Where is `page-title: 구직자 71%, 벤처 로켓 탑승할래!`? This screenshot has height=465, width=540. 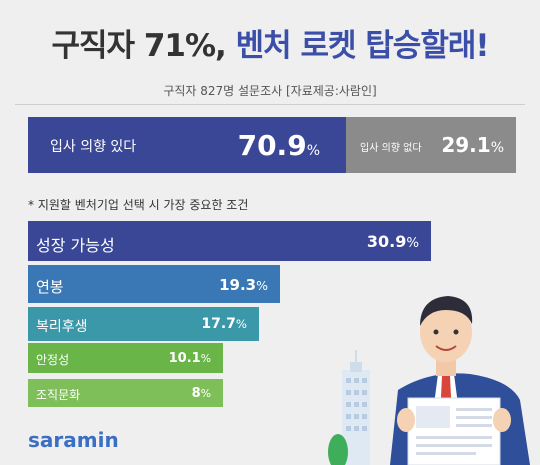
page-title: 구직자 71%, 벤처 로켓 탑승할래! is located at coordinates (270, 42).